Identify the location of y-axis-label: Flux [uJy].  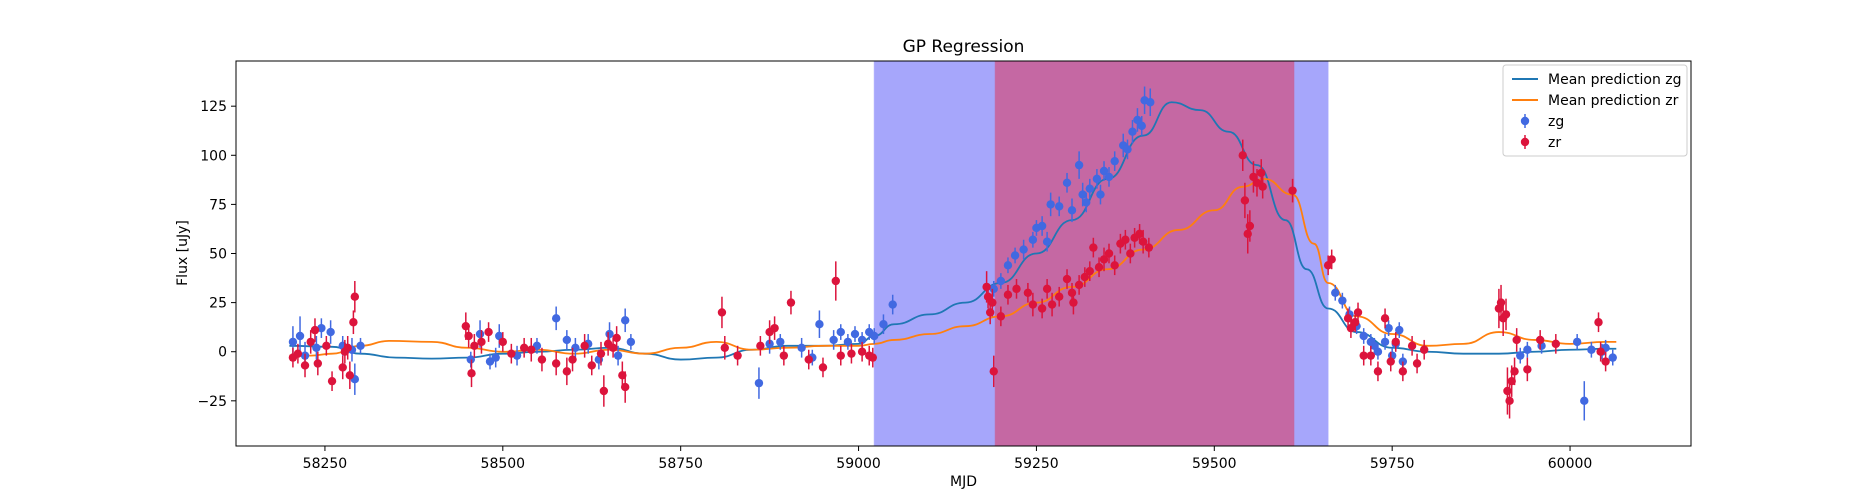
(183, 253).